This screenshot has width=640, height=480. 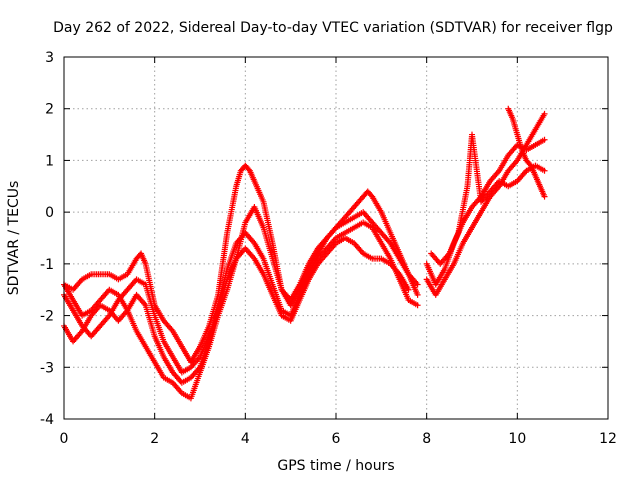 I want to click on y-tick-label: 3, so click(x=49, y=58).